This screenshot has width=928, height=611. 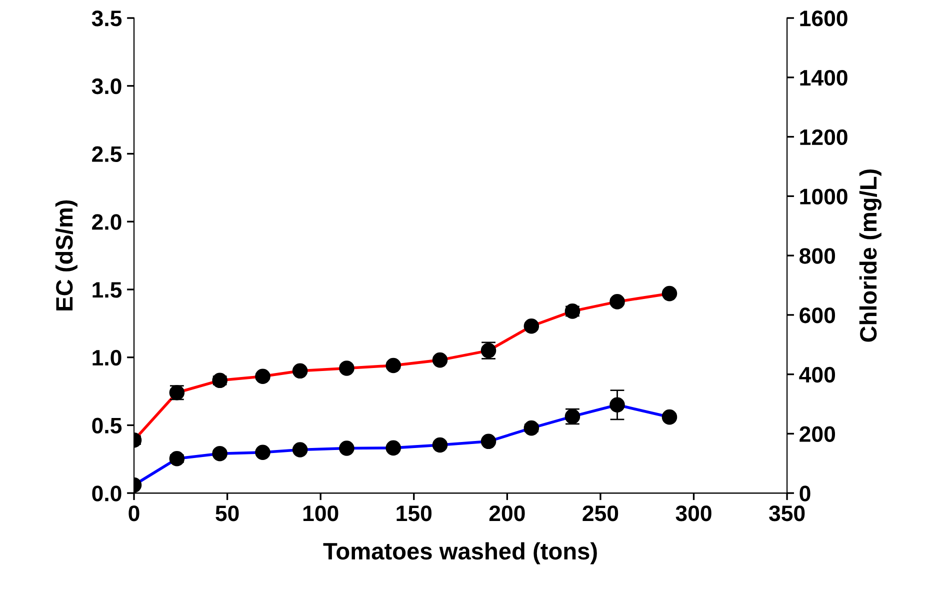 What do you see at coordinates (824, 78) in the screenshot?
I see `y2-tick-label: 1400` at bounding box center [824, 78].